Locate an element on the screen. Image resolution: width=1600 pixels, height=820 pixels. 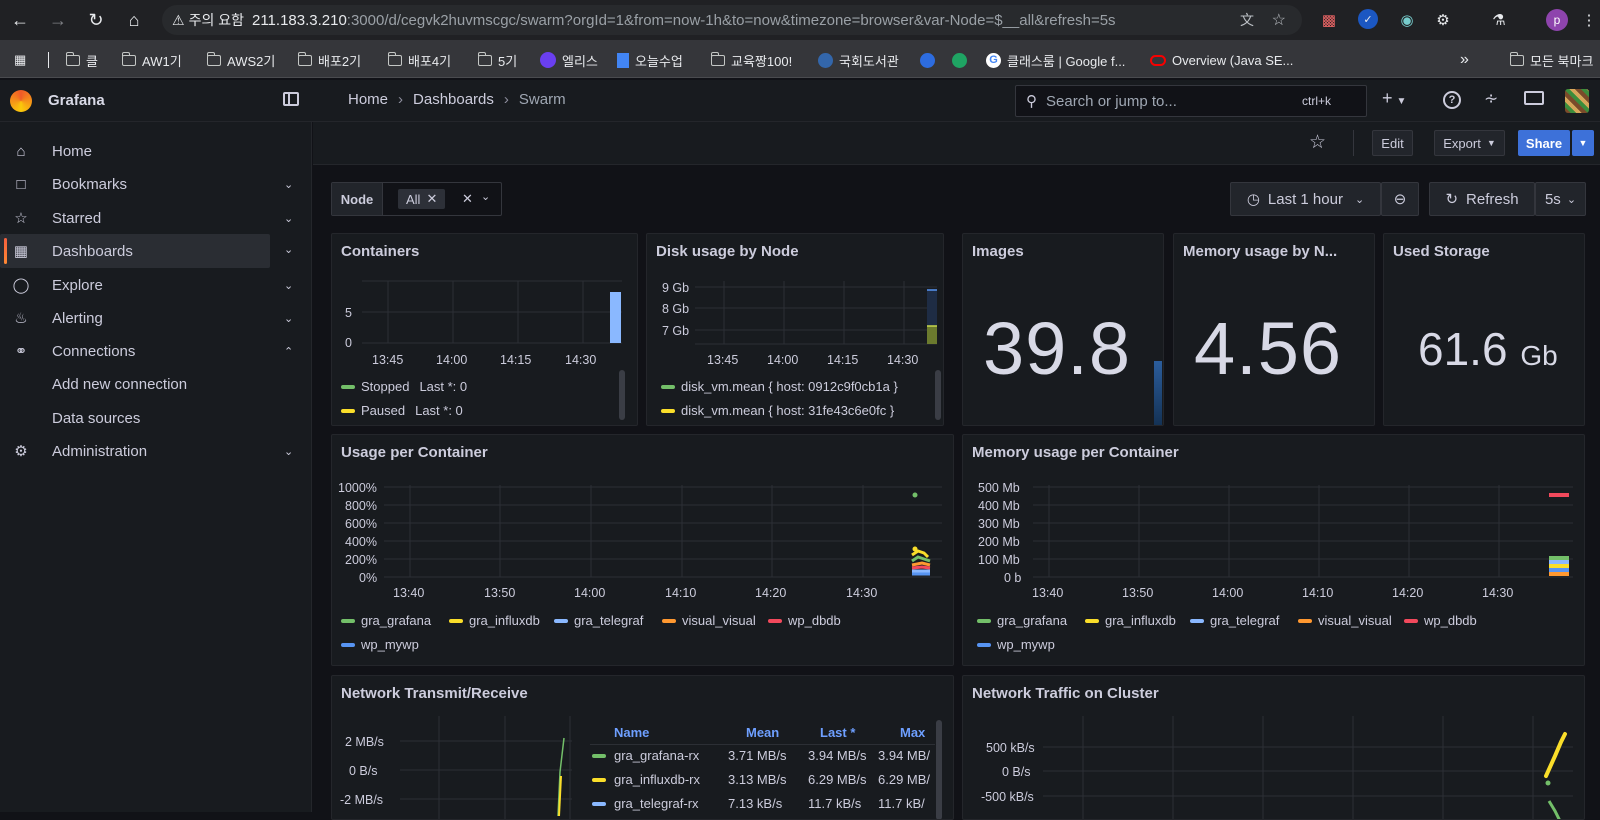
sidebar-item-add-new-connection: Add new connection is located at coordinates (135, 384).